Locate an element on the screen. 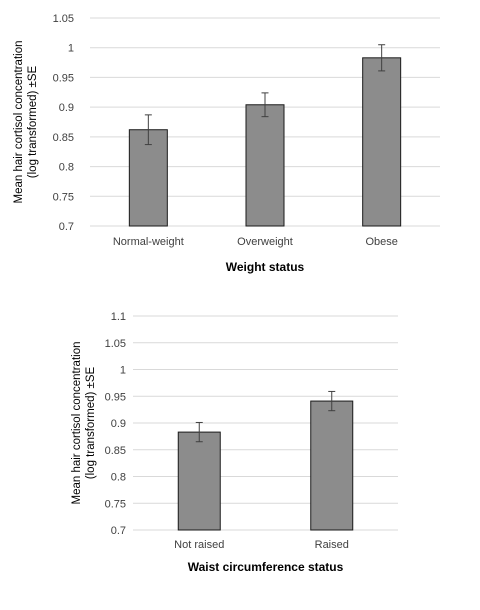  bar-obese is located at coordinates (382, 142).